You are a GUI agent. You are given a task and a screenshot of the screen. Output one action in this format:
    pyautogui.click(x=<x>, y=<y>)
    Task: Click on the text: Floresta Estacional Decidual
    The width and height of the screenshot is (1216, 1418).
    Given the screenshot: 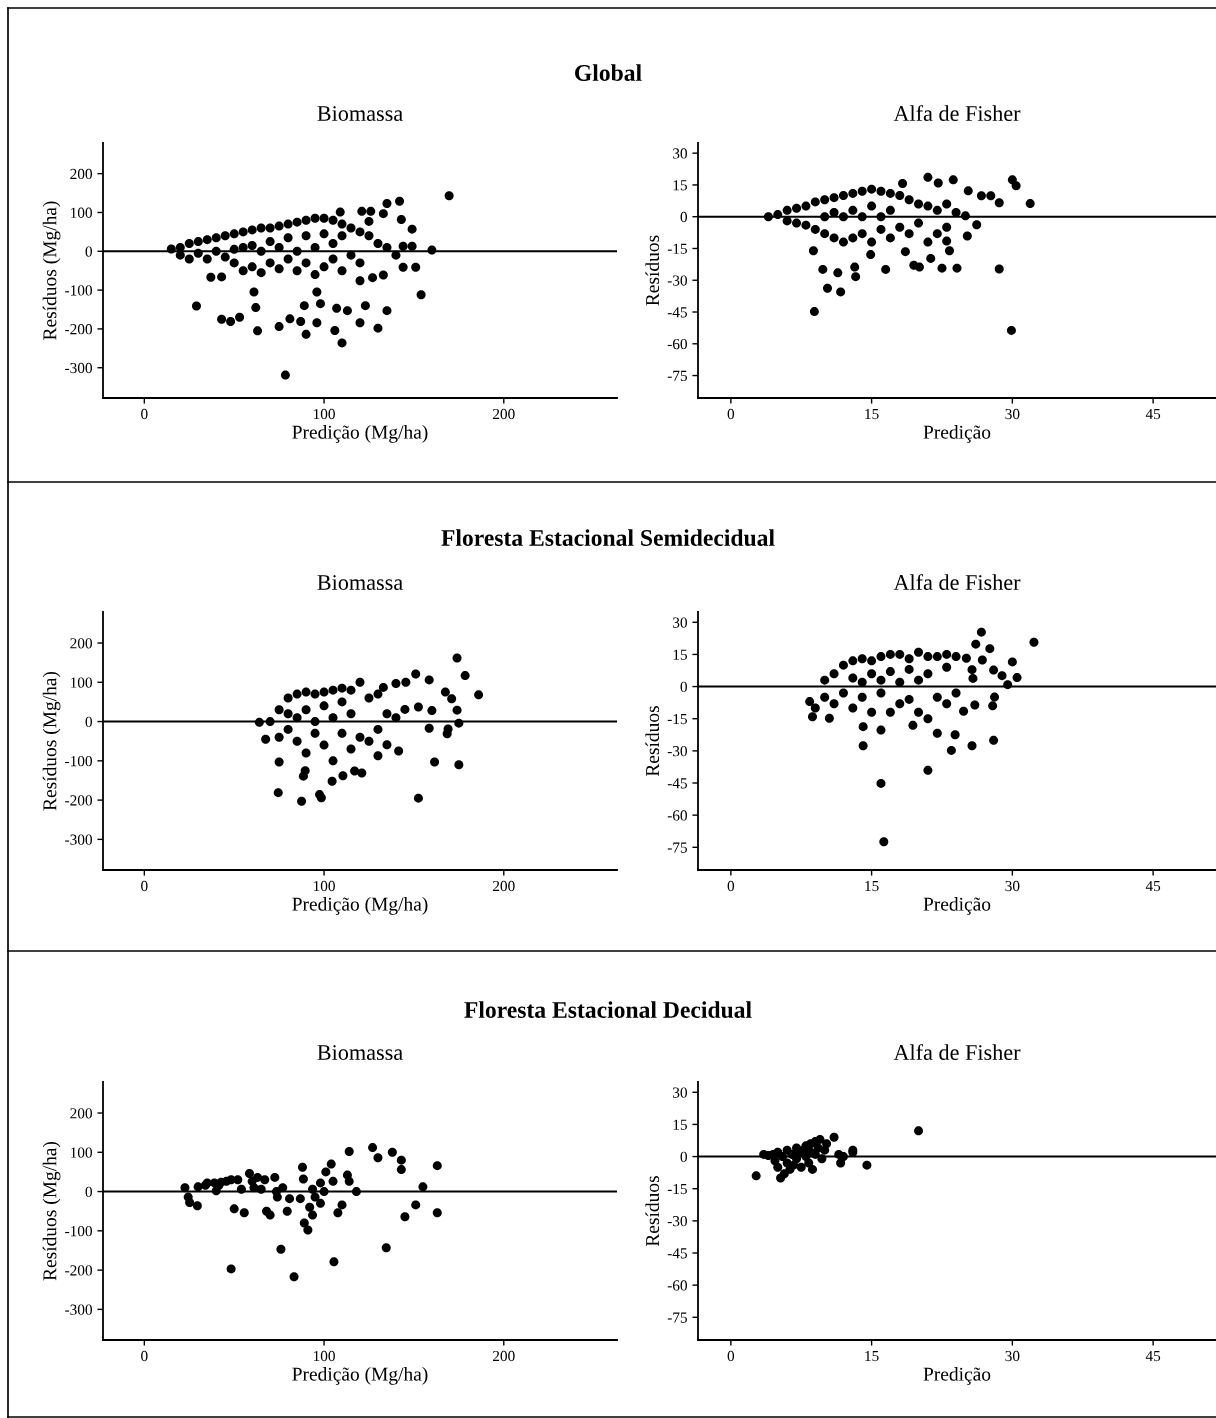 What is the action you would take?
    pyautogui.click(x=608, y=1009)
    